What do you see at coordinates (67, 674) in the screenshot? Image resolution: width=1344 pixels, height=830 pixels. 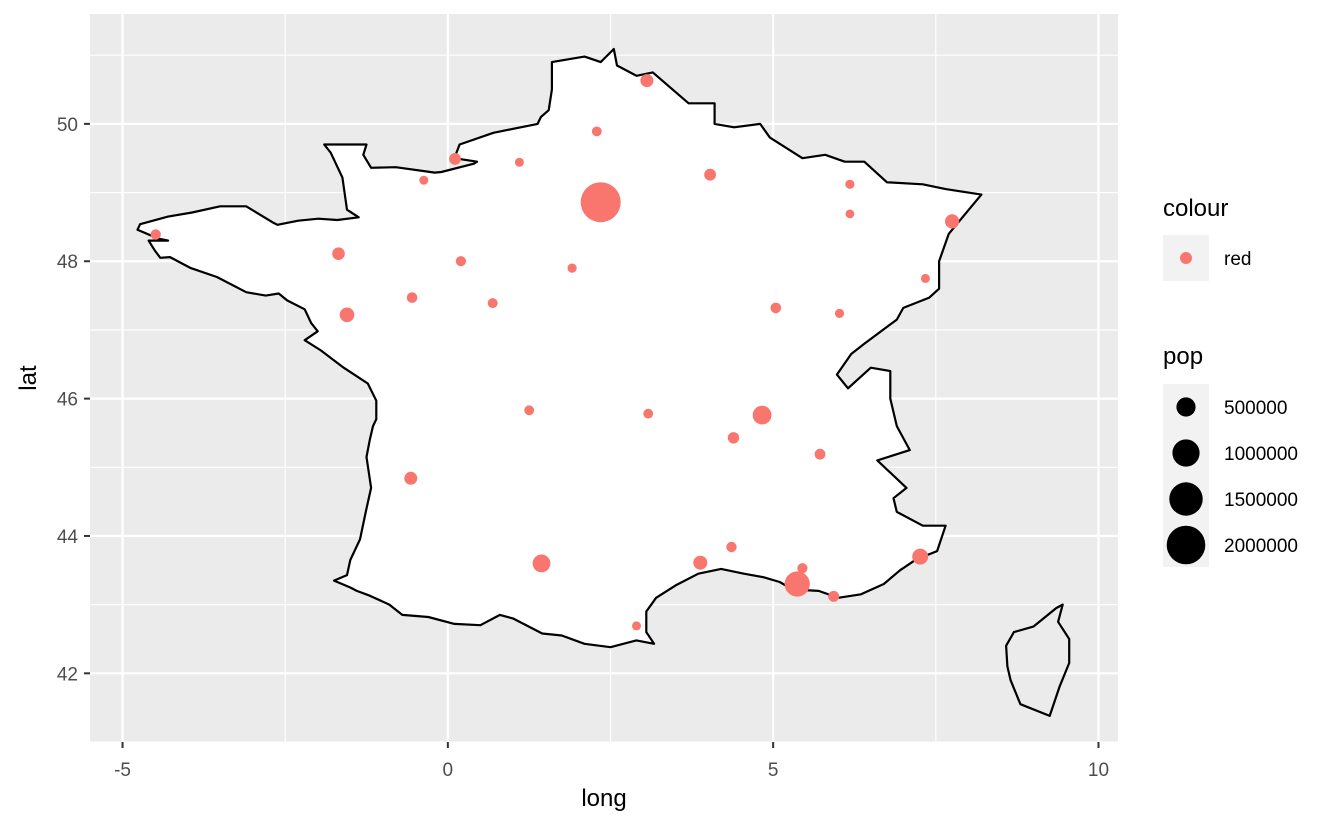 I see `y-tick-label: 42` at bounding box center [67, 674].